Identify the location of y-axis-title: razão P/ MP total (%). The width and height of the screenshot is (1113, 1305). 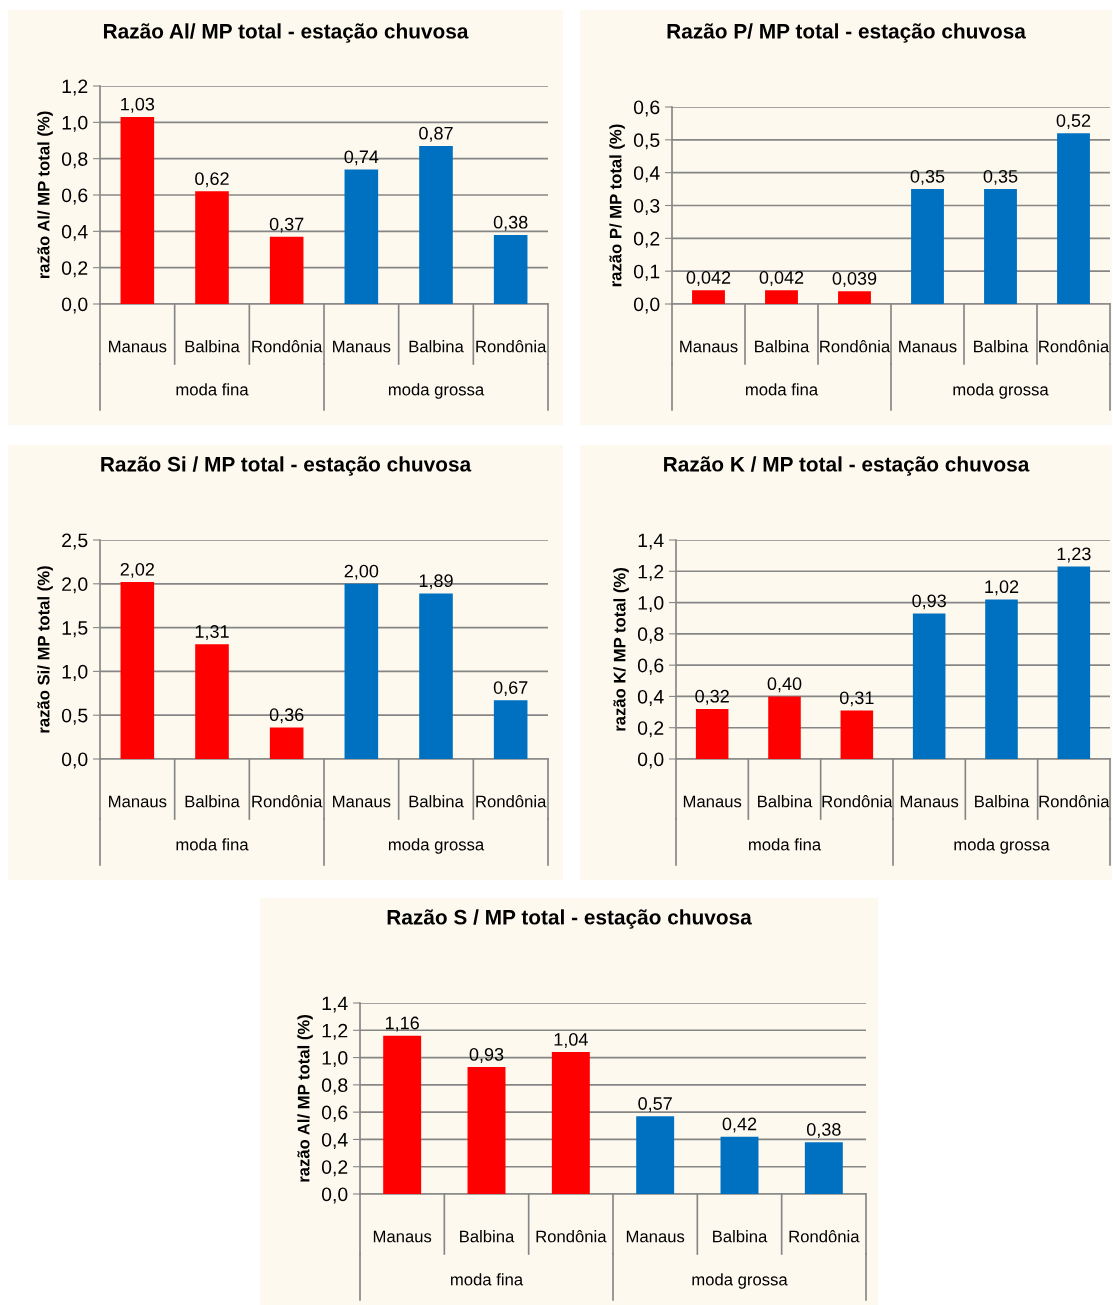
(617, 205).